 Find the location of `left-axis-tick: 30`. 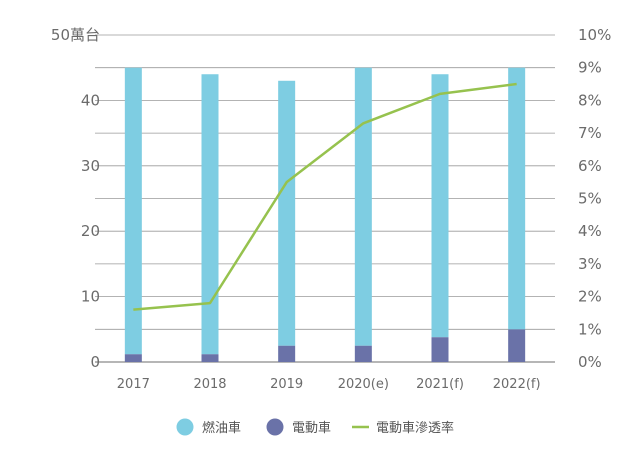

left-axis-tick: 30 is located at coordinates (90, 166).